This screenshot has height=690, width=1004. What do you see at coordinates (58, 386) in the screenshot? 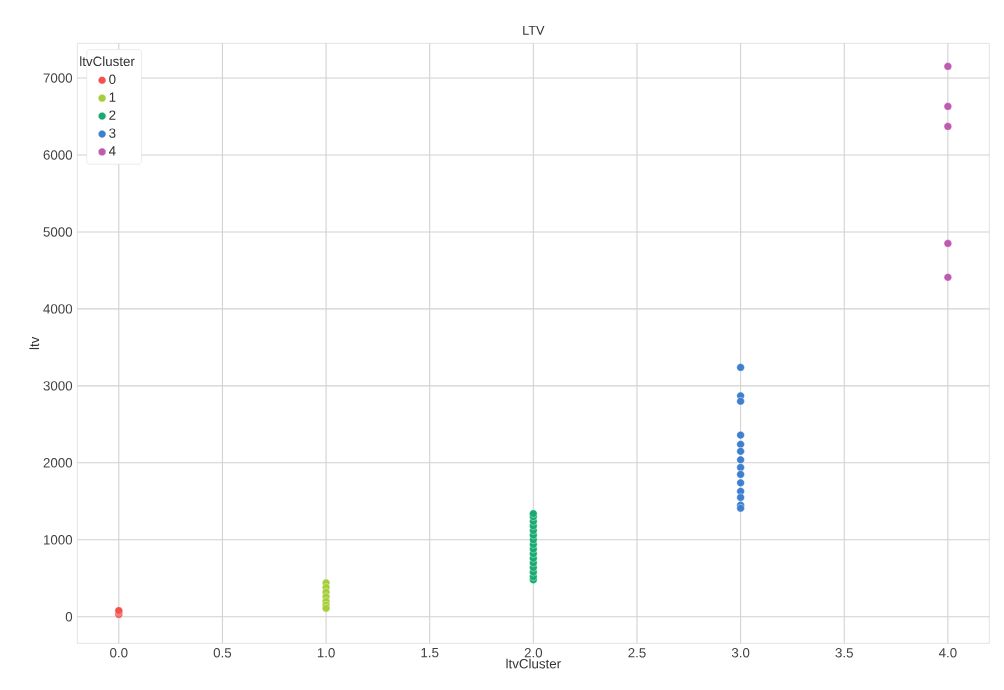
I see `y-tick-label: 3000` at bounding box center [58, 386].